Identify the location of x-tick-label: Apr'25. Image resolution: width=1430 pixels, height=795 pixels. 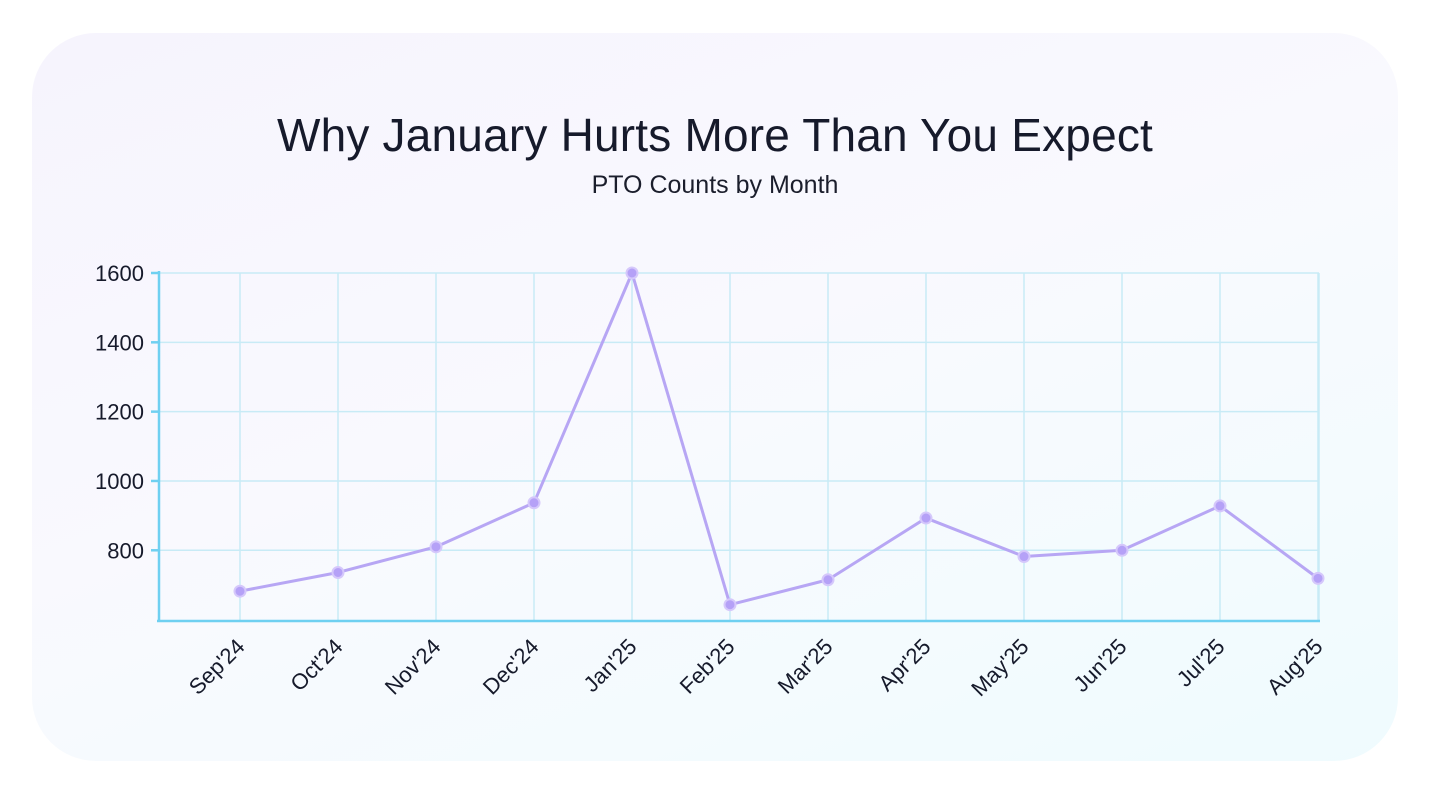
(904, 665).